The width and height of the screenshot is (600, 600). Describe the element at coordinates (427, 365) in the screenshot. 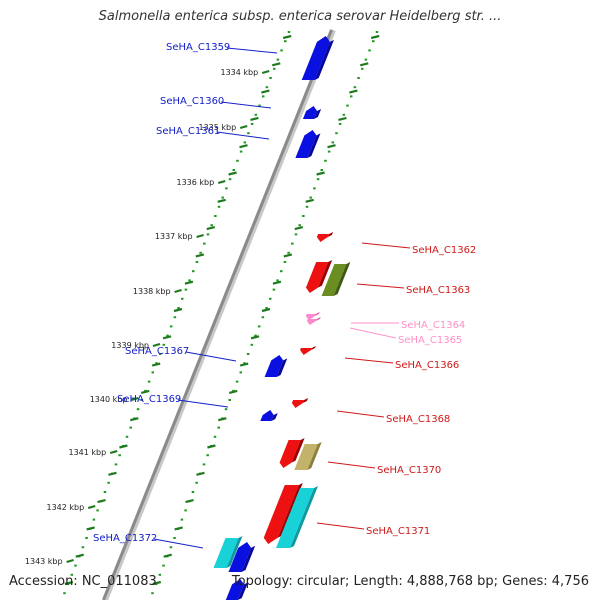

I see `gene-label: SeHA_C1366` at that location.